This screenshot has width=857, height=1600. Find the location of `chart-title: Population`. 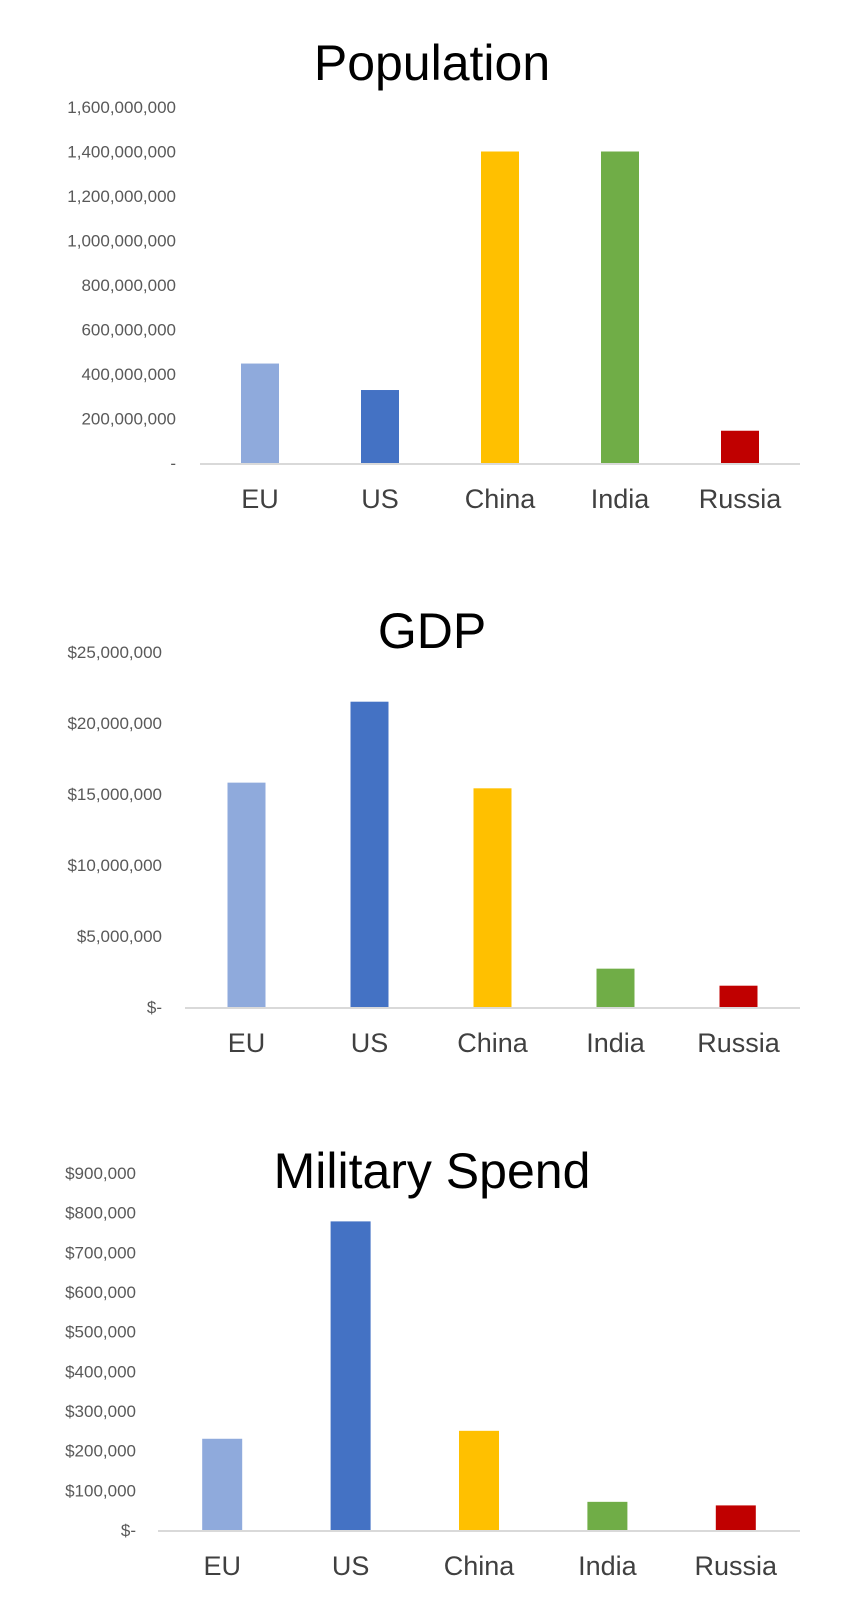

chart-title: Population is located at coordinates (432, 63).